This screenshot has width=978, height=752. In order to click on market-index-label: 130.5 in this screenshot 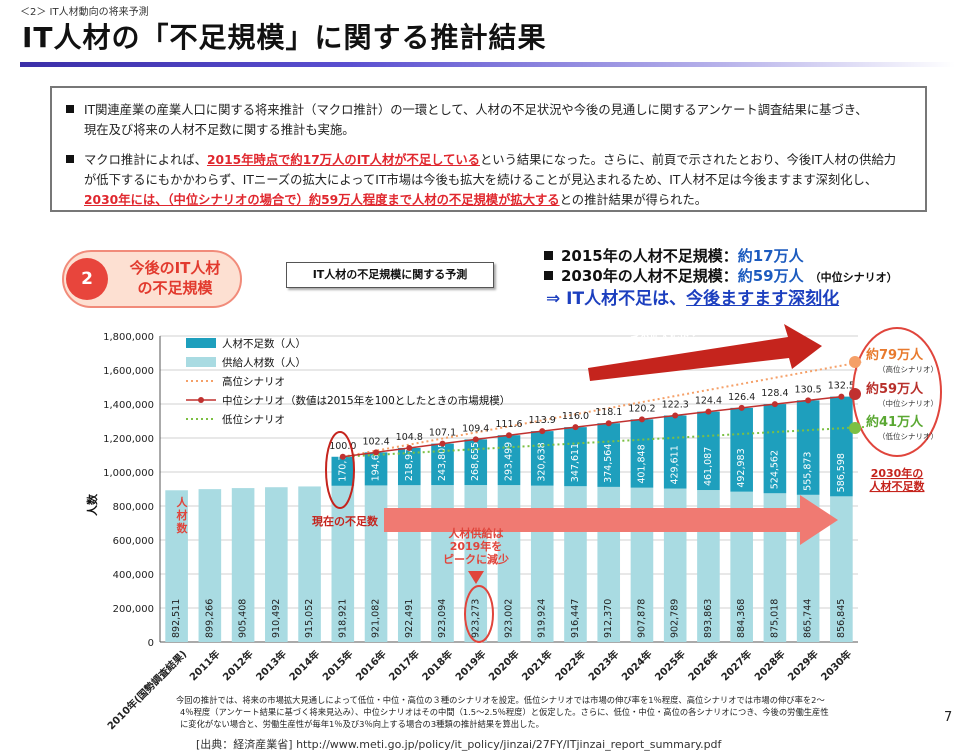, I will do `click(808, 389)`.